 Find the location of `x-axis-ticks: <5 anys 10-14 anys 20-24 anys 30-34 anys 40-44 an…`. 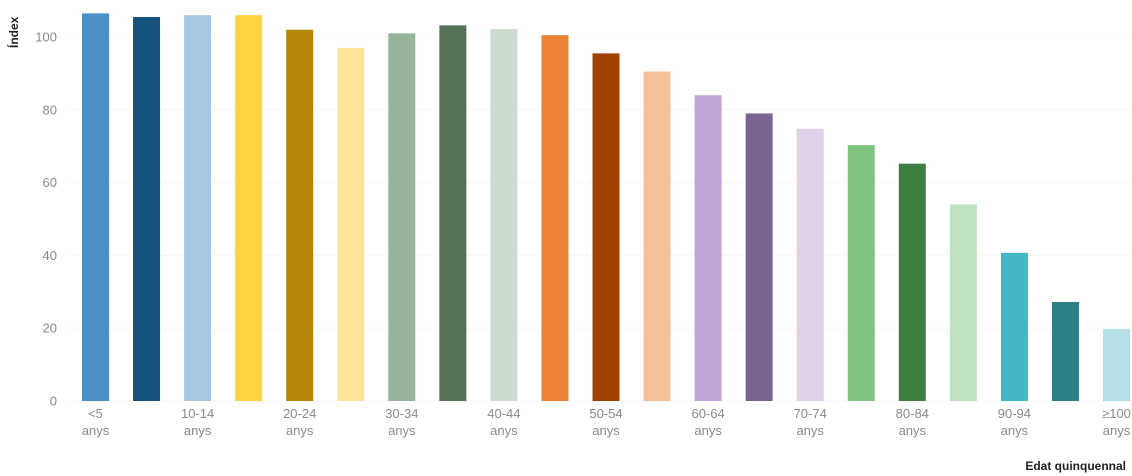

x-axis-ticks: <5 anys 10-14 anys 20-24 anys 30-34 anys 40-44 an… is located at coordinates (606, 422).